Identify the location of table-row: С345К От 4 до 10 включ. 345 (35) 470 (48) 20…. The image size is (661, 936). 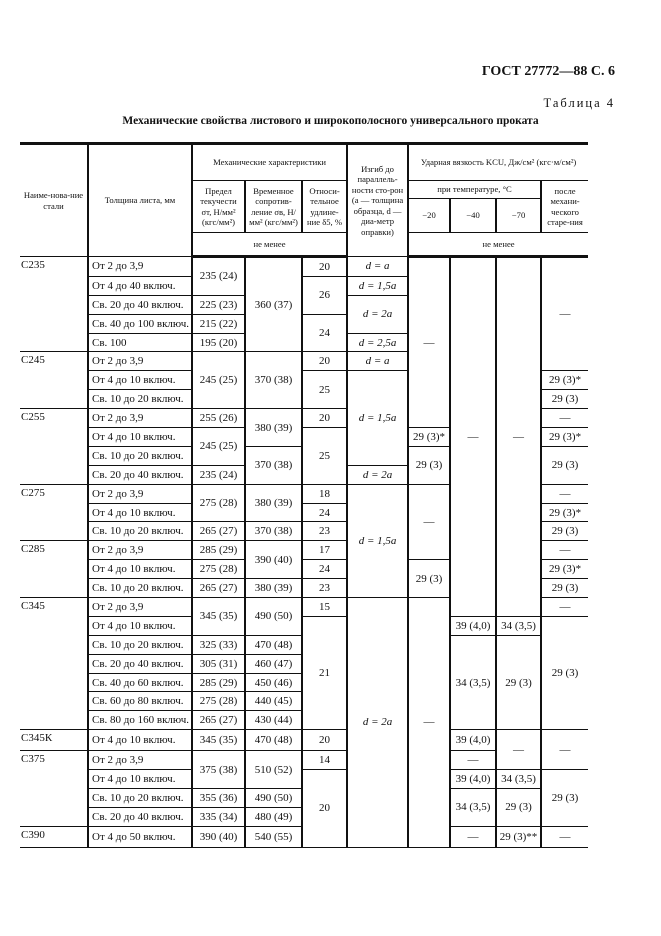
(304, 750).